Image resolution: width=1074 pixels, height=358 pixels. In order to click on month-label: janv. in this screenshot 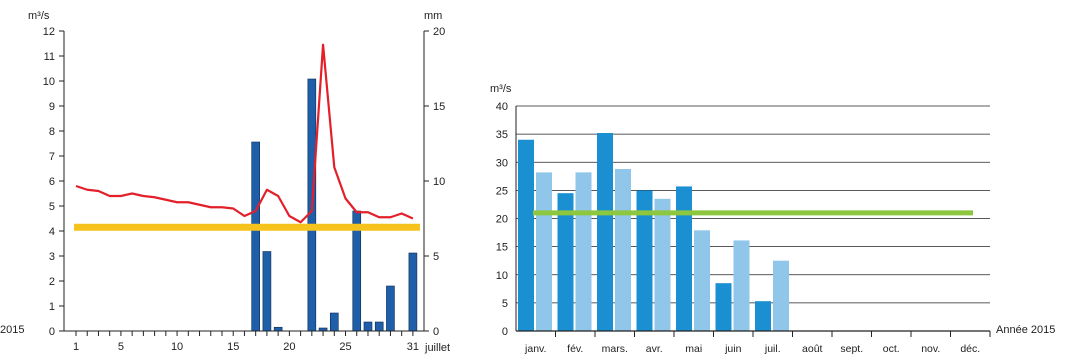, I will do `click(535, 349)`.